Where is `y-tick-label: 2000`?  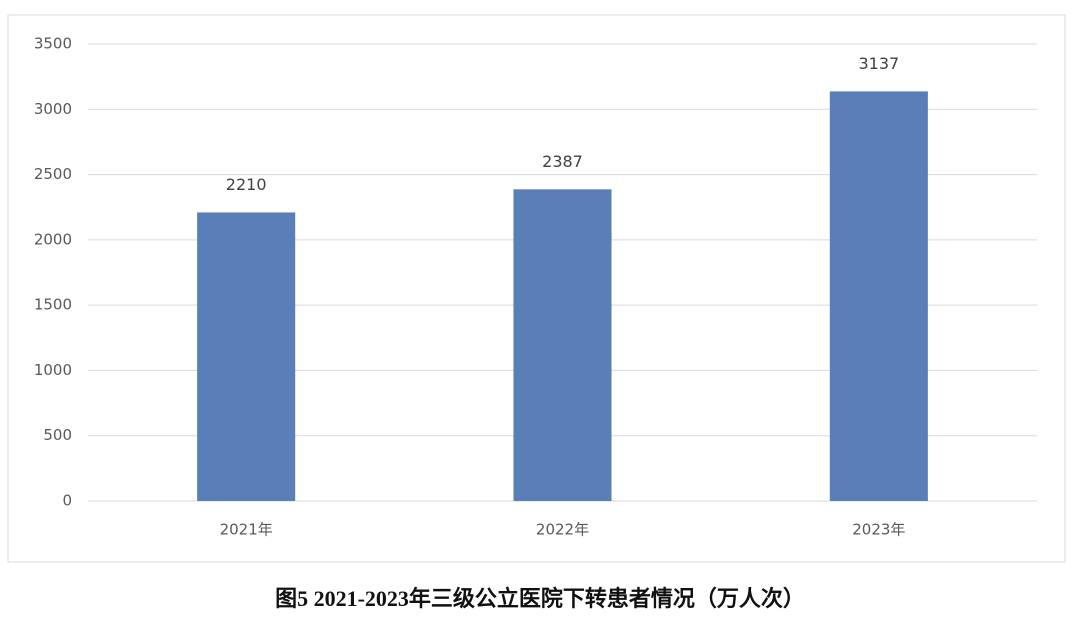 y-tick-label: 2000 is located at coordinates (53, 239).